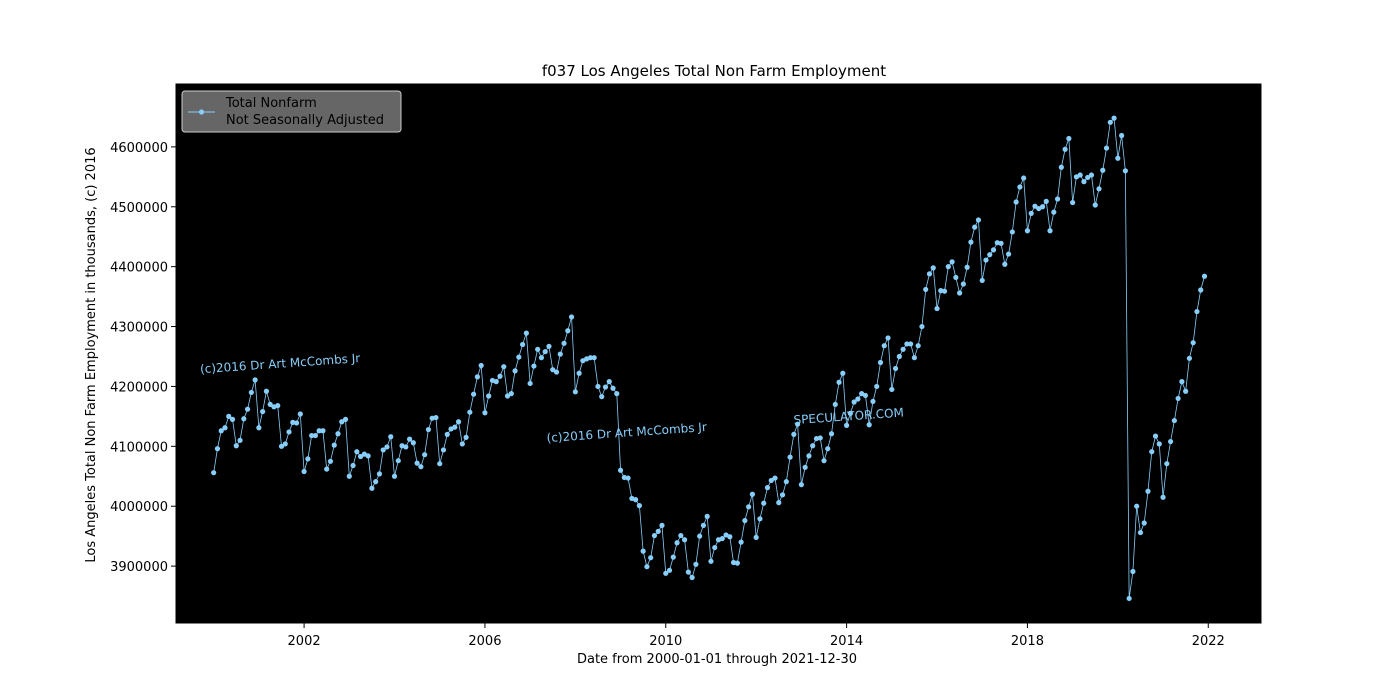 The height and width of the screenshot is (700, 1400). What do you see at coordinates (271, 103) in the screenshot?
I see `legend-label-line1: Total Nonfarm` at bounding box center [271, 103].